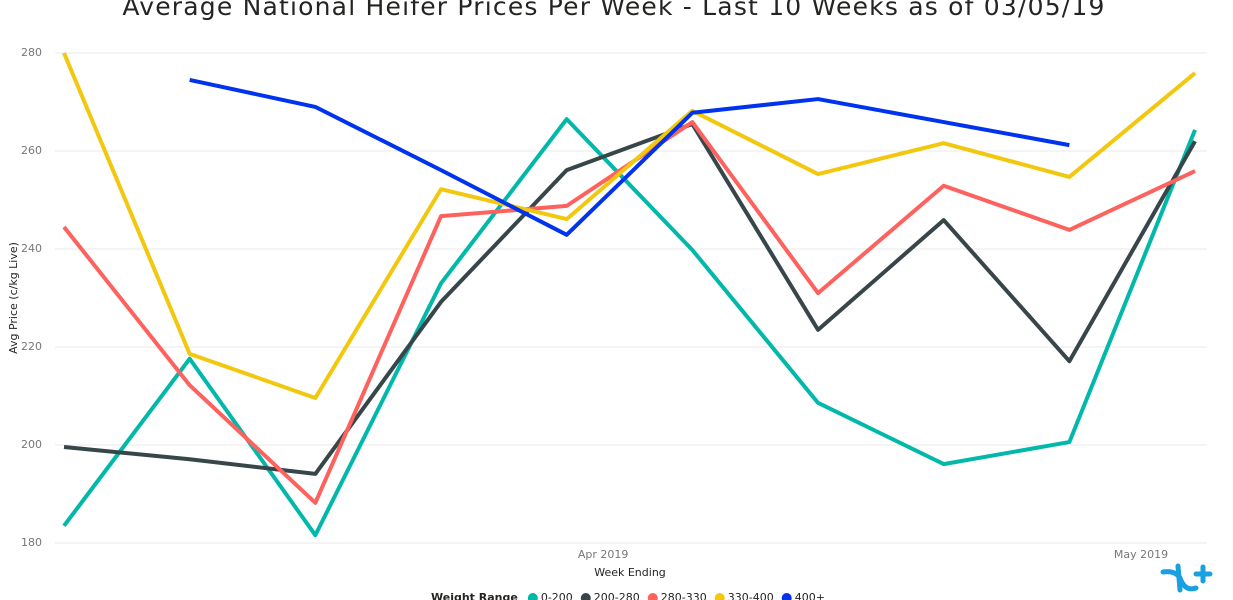 The image size is (1233, 600). What do you see at coordinates (630, 572) in the screenshot?
I see `x-axis-title: Week Ending` at bounding box center [630, 572].